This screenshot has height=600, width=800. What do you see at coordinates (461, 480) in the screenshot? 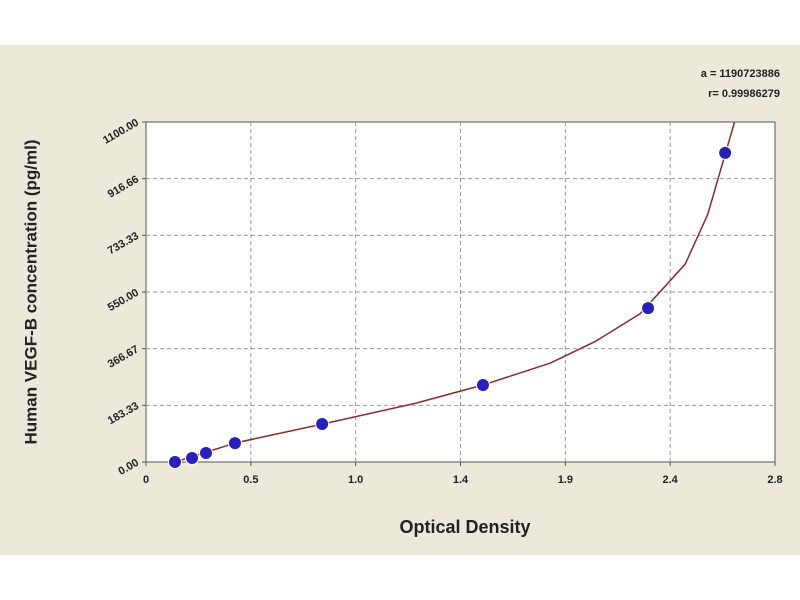
I see `x-tick-label: 1.4` at bounding box center [461, 480].